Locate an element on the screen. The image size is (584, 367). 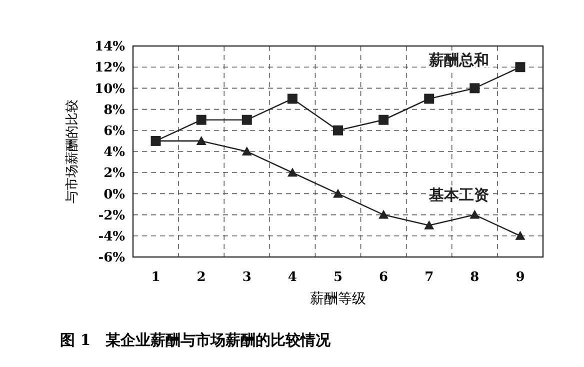
y-tick-label: 2% is located at coordinates (115, 174).